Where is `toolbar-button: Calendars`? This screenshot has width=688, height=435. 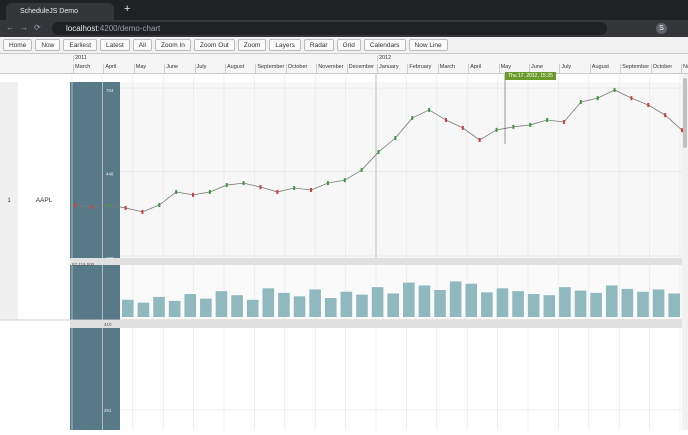
toolbar-button: Calendars is located at coordinates (384, 45).